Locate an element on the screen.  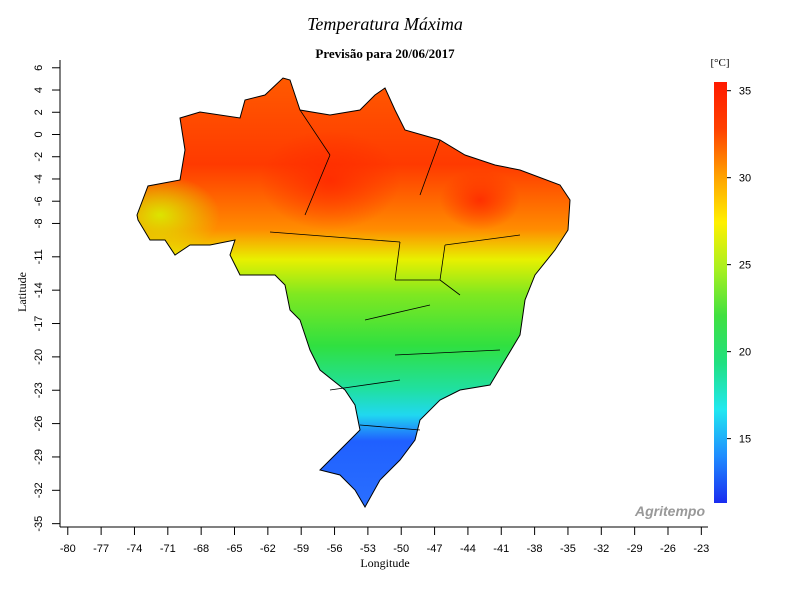
y-tick-label: -29 is located at coordinates (39, 457).